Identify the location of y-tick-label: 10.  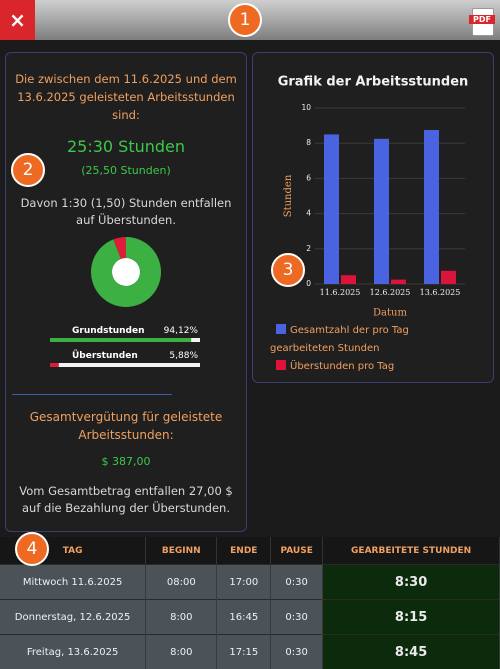
(306, 107).